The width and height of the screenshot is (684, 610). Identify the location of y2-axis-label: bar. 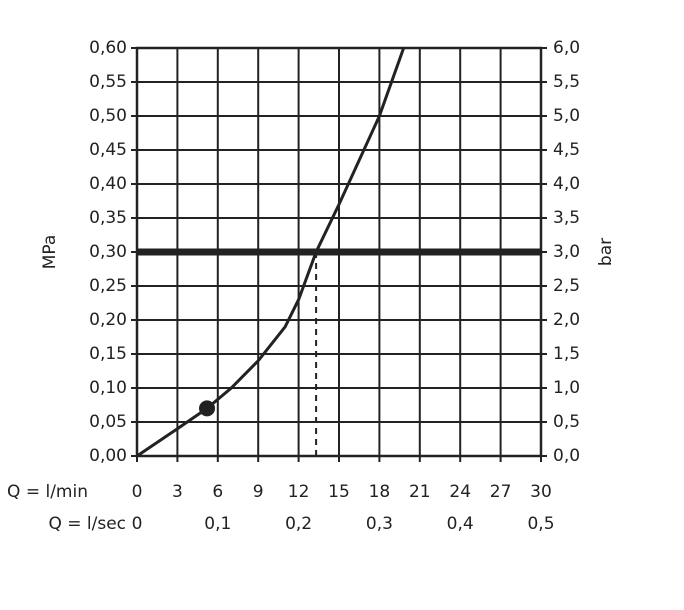
(606, 252).